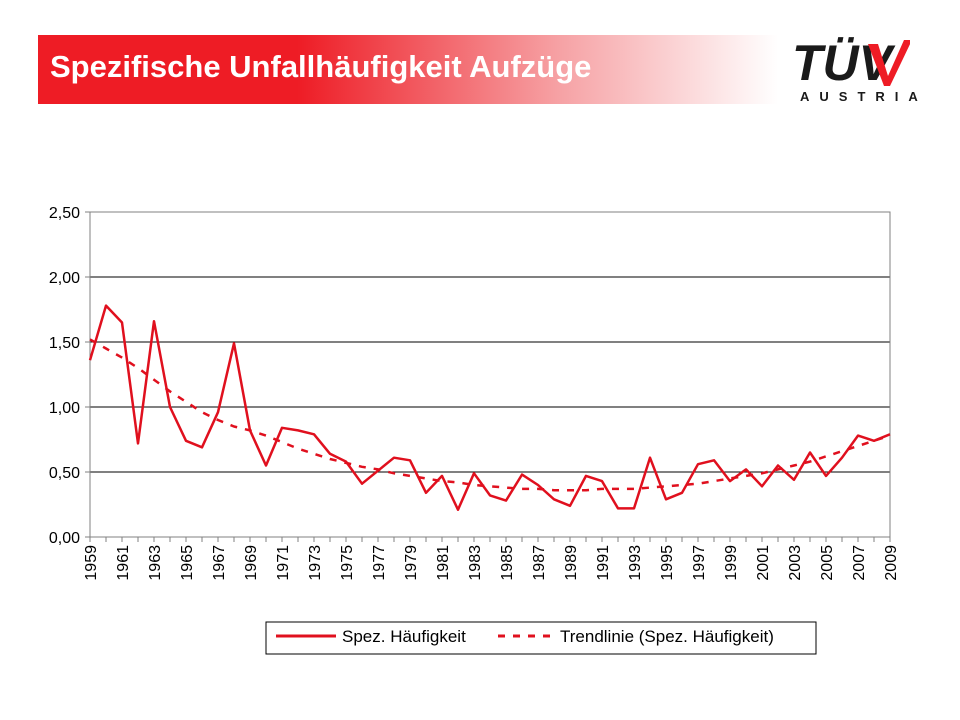  What do you see at coordinates (891, 563) in the screenshot?
I see `x-tick-label: 2009` at bounding box center [891, 563].